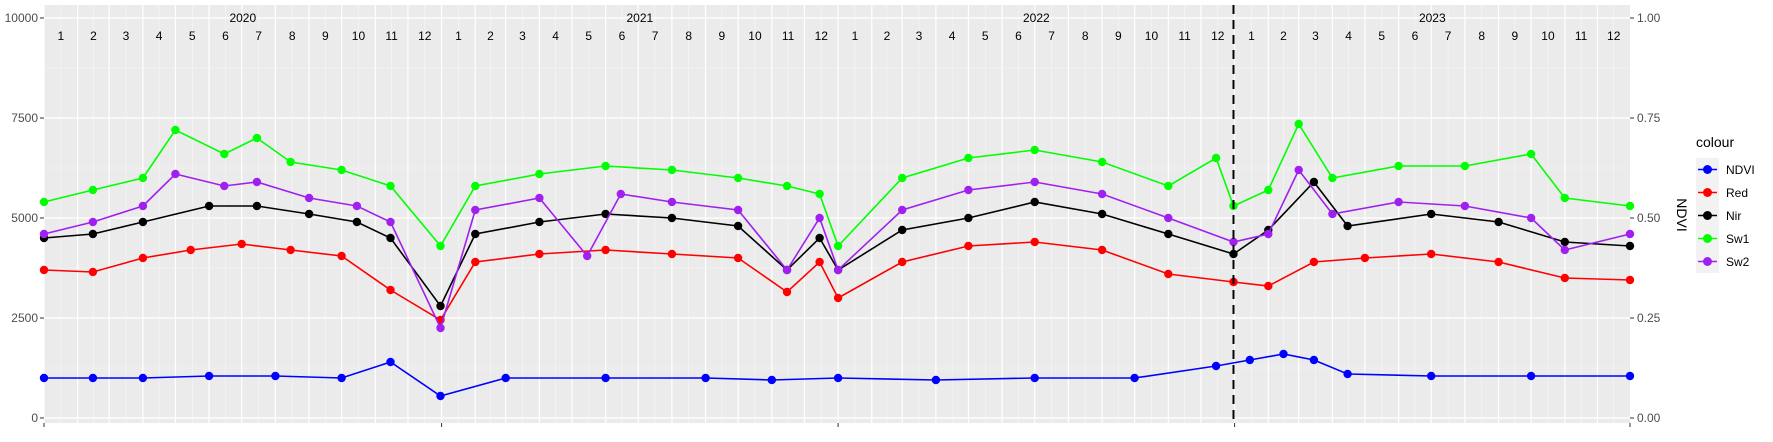  I want to click on y-axis-left: 0 2500 5000 7500 10000, so click(24, 218).